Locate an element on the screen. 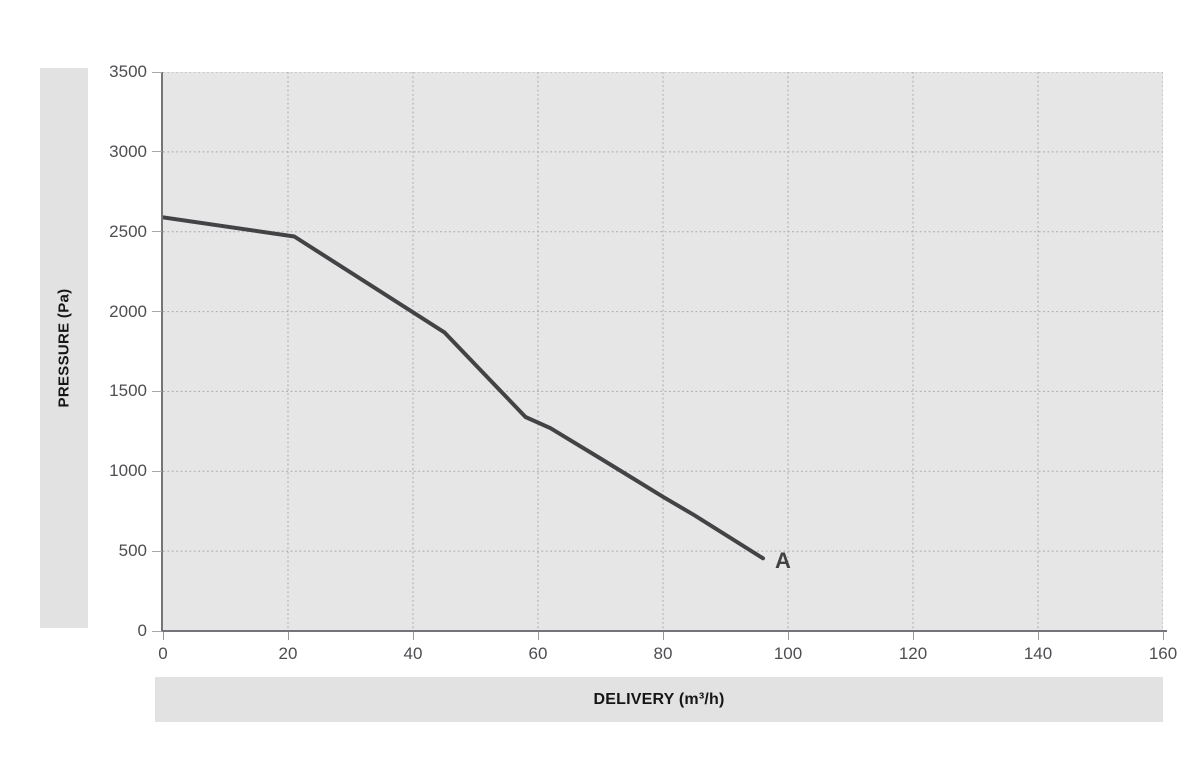  x-tick-label: 20 is located at coordinates (288, 653).